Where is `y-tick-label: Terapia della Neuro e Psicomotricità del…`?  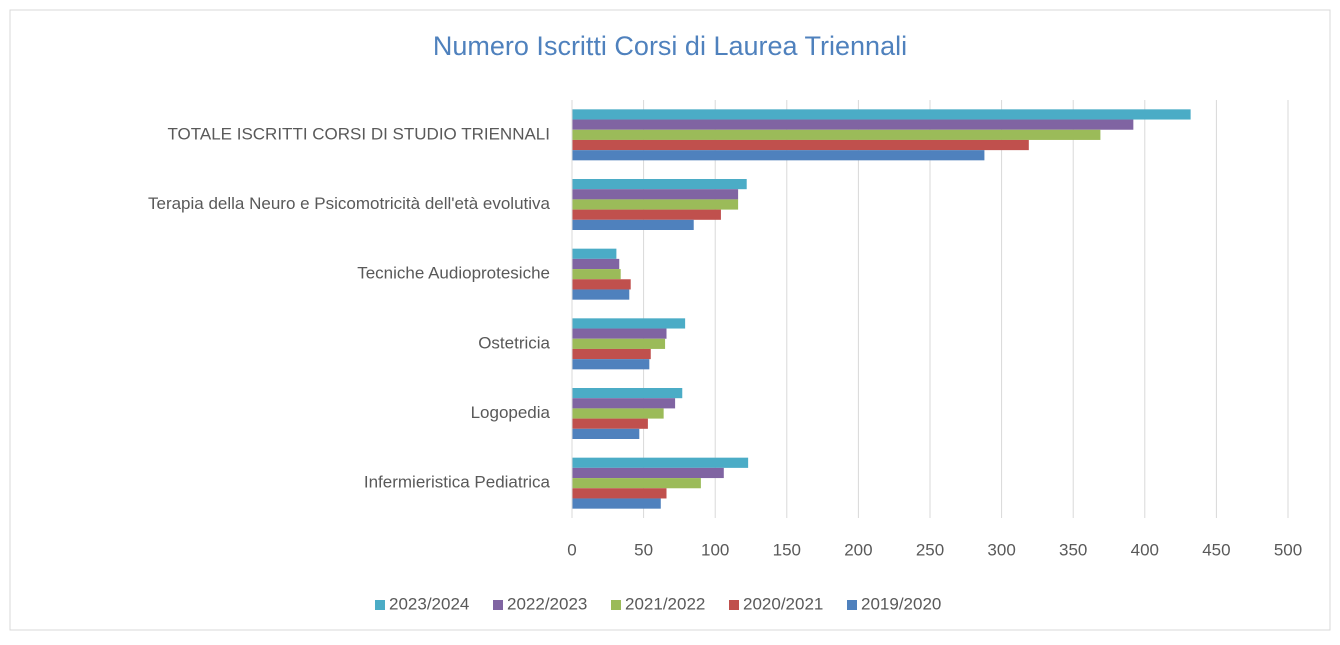 y-tick-label: Terapia della Neuro e Psicomotricità del… is located at coordinates (349, 203).